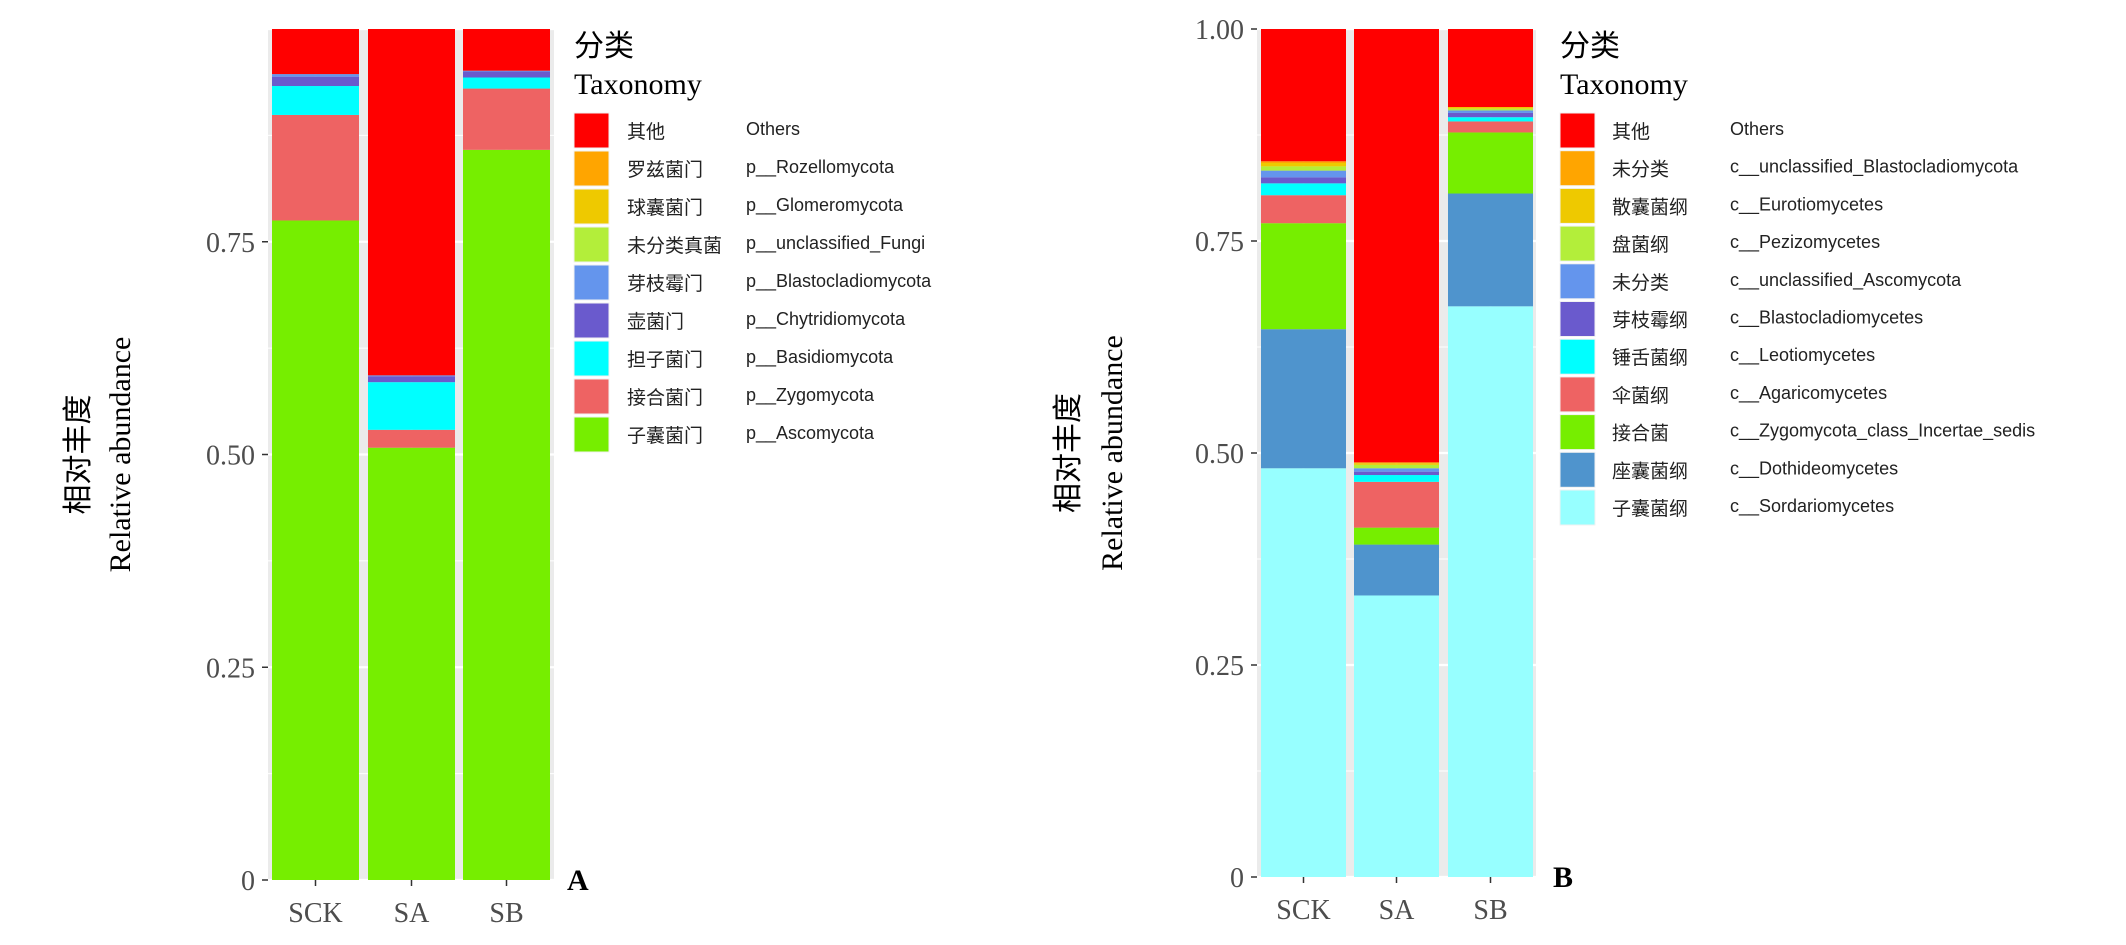 The image size is (2126, 945). I want to click on bar-segment-SCK-c__Pezizomycetes, so click(1303, 168).